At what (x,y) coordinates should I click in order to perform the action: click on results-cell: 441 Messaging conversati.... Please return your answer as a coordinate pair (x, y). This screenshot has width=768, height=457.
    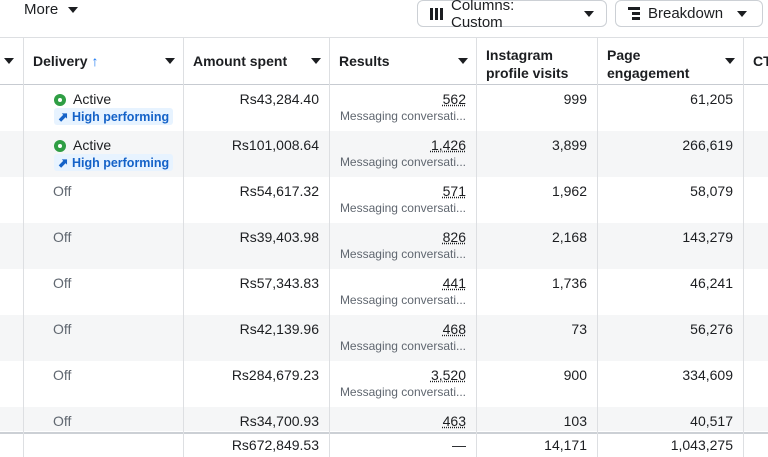
    Looking at the image, I should click on (402, 292).